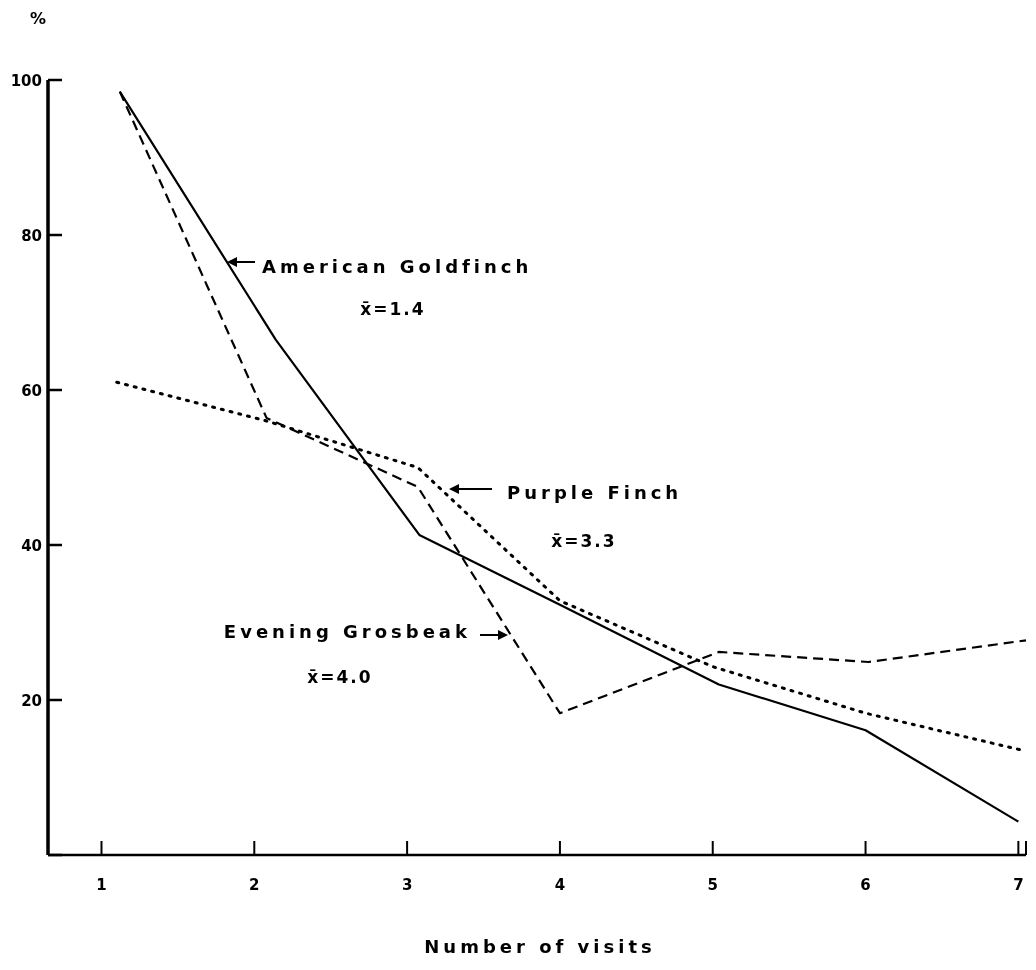  Describe the element at coordinates (26, 81) in the screenshot. I see `y-tick-label: 100` at that location.